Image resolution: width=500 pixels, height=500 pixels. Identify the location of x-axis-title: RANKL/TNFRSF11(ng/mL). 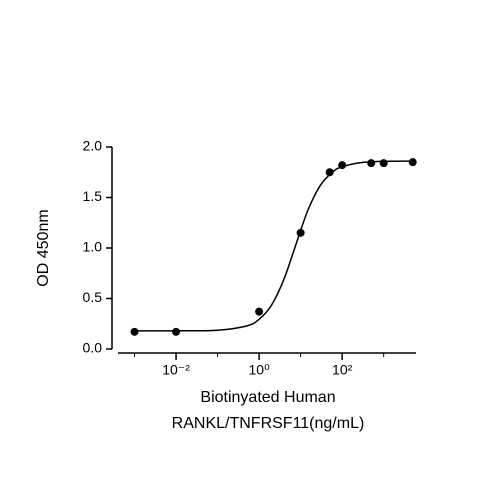
(268, 423).